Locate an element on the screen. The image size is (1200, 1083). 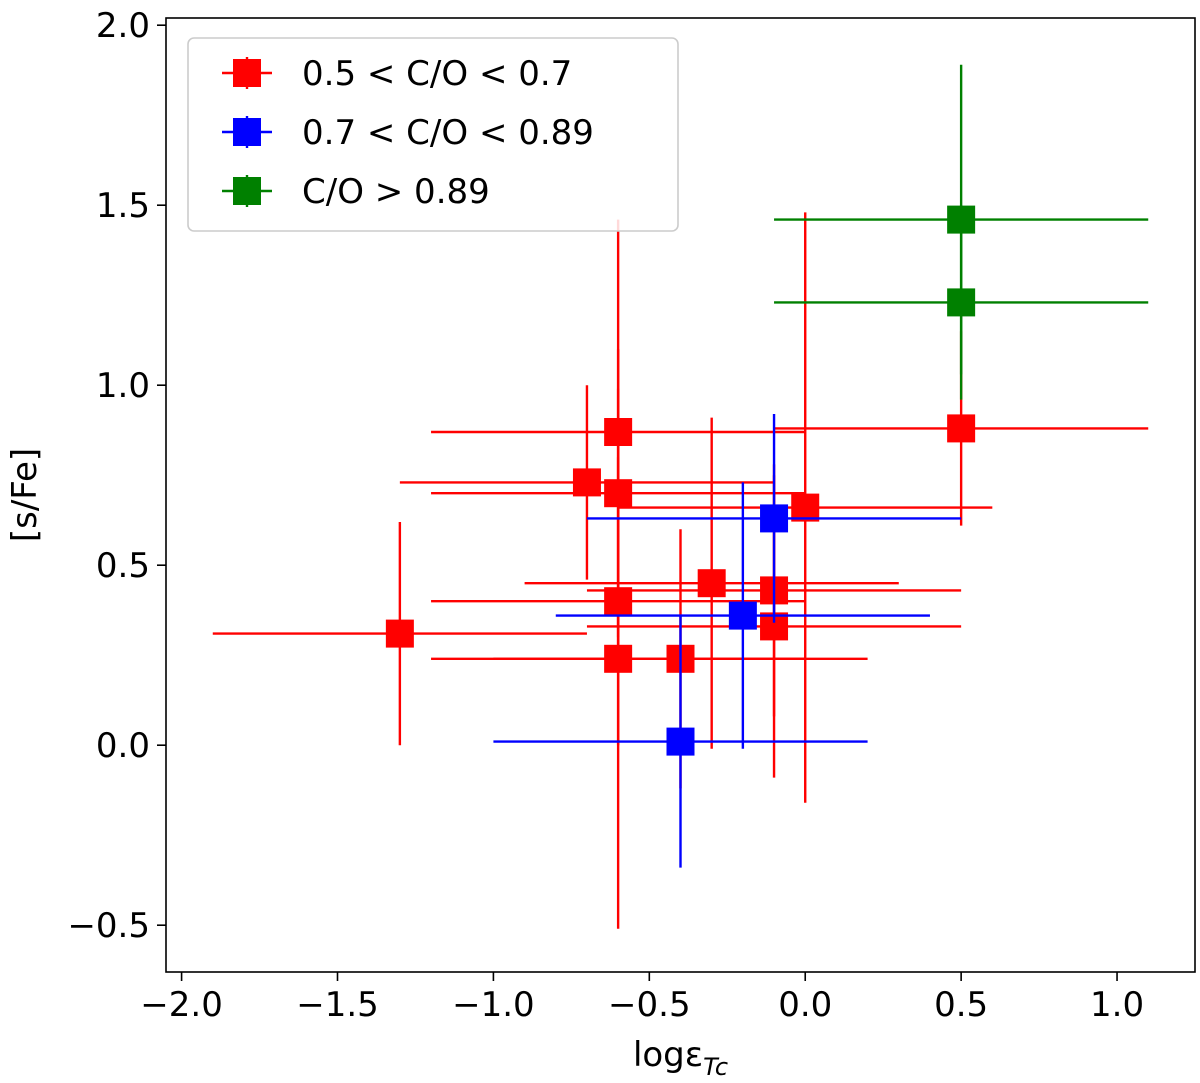
legend-entry: C/O > 0.89 is located at coordinates (356, 192).